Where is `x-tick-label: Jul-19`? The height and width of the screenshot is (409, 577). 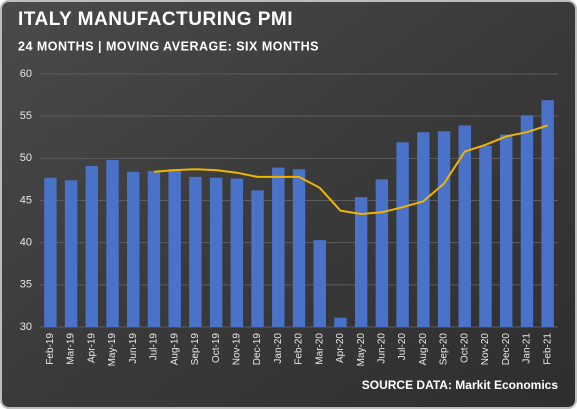 x-tick-label: Jul-19 is located at coordinates (154, 347).